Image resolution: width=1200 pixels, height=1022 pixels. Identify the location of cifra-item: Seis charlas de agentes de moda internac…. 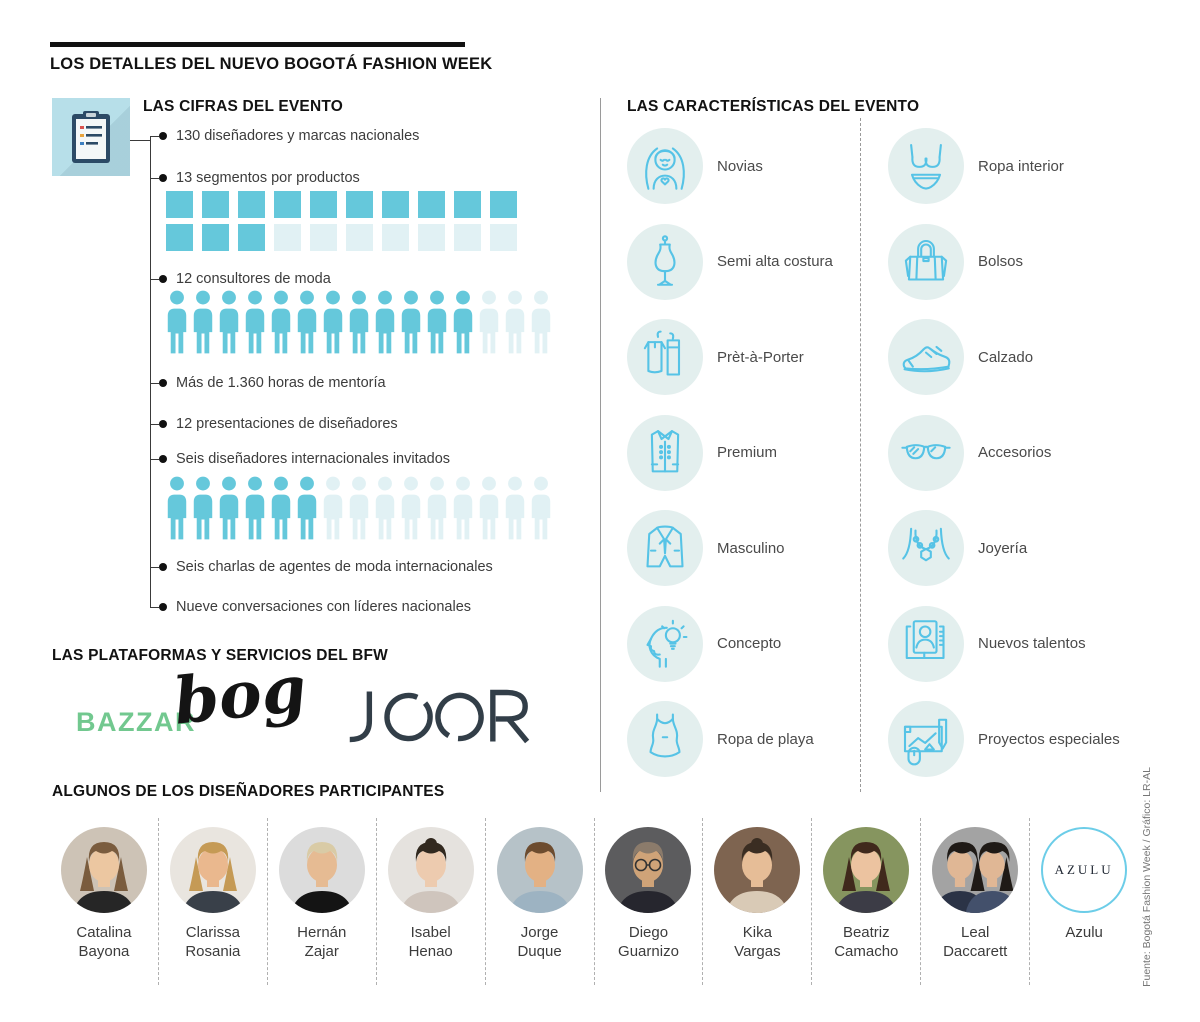
(321, 567).